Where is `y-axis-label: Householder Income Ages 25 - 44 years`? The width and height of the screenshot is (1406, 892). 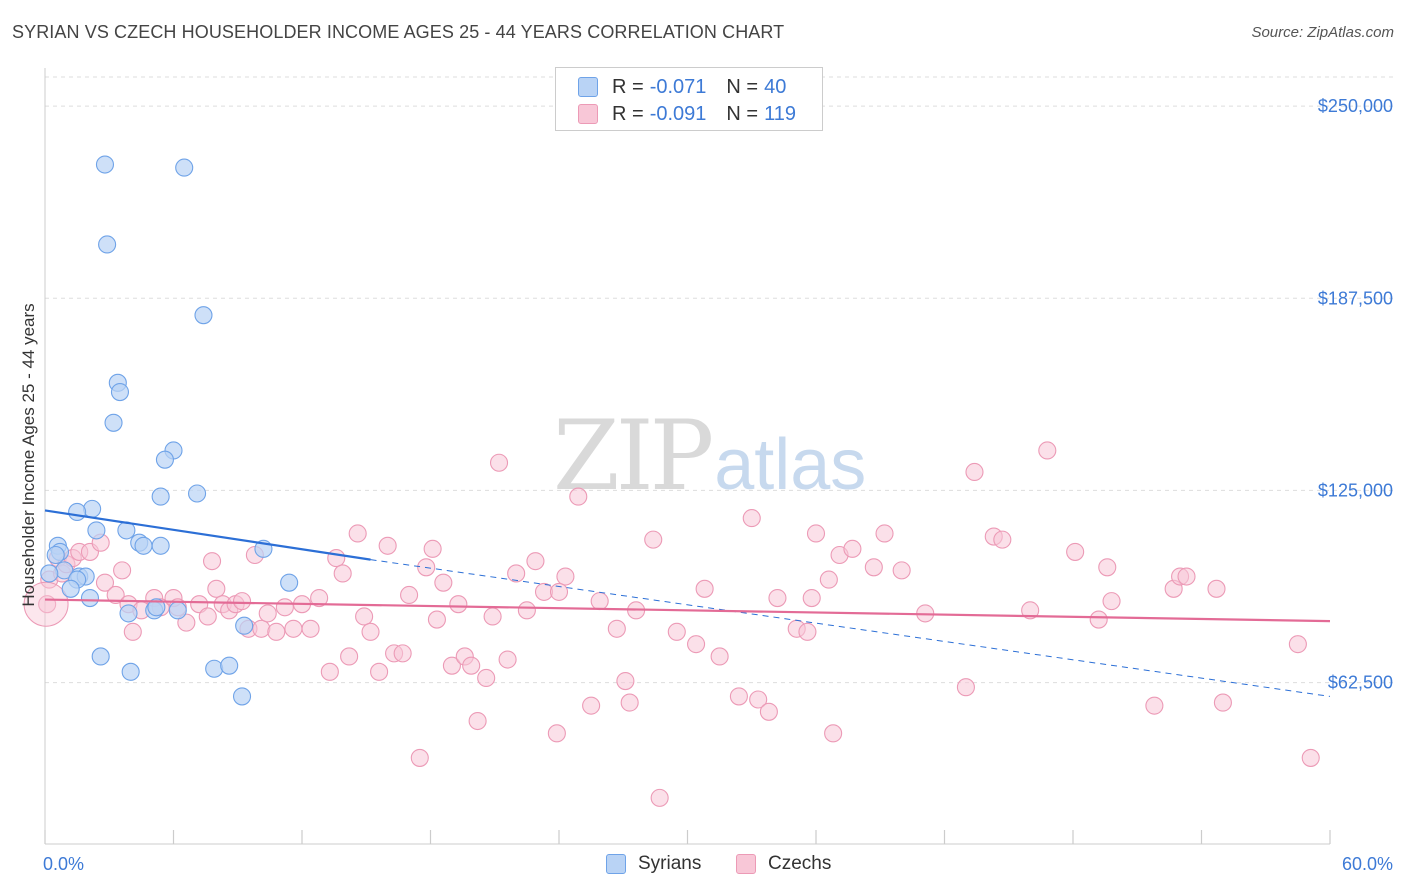 y-axis-label: Householder Income Ages 25 - 44 years is located at coordinates (28, 454).